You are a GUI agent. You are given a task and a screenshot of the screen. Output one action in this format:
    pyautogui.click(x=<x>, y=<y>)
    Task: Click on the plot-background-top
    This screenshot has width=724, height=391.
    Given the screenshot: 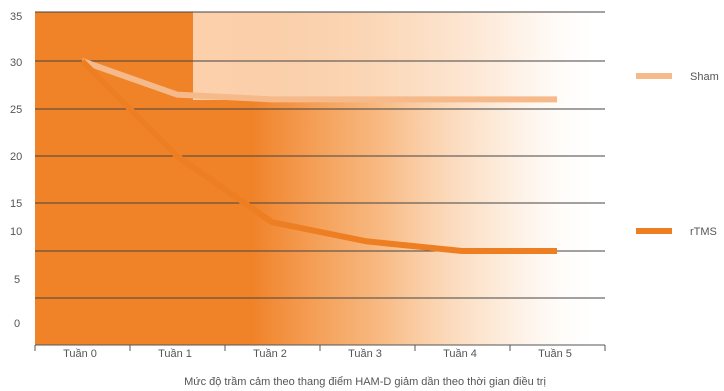 What is the action you would take?
    pyautogui.click(x=399, y=56)
    